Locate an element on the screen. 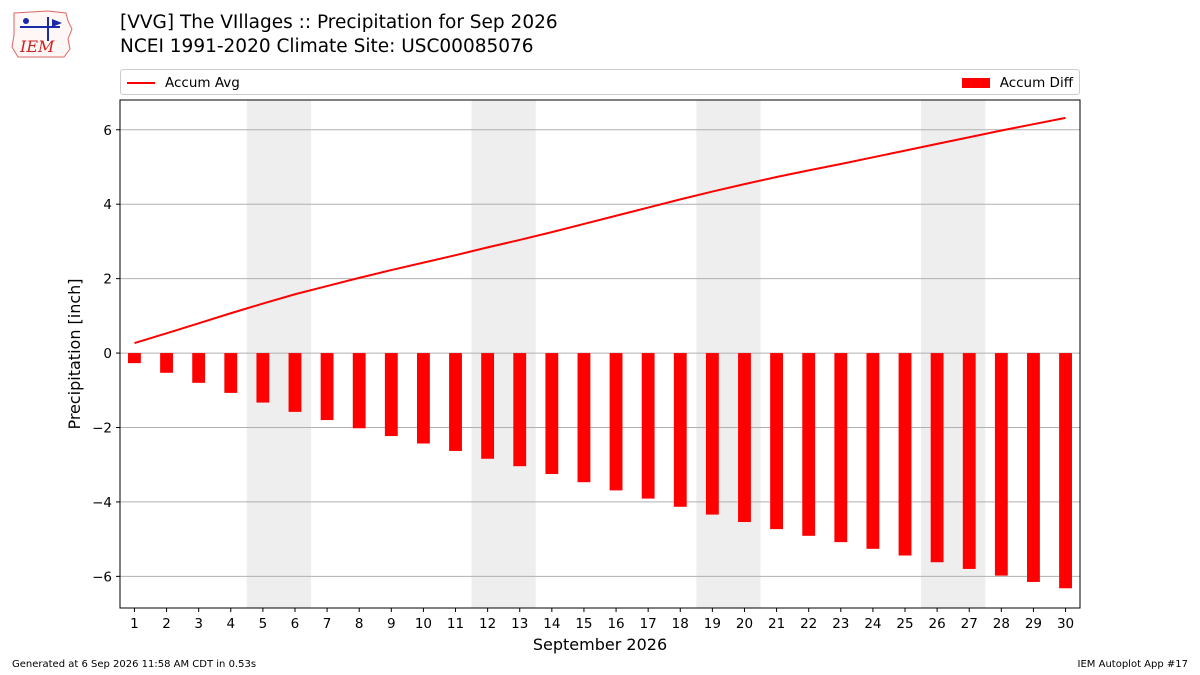  x-tick-label: 3 is located at coordinates (198, 624).